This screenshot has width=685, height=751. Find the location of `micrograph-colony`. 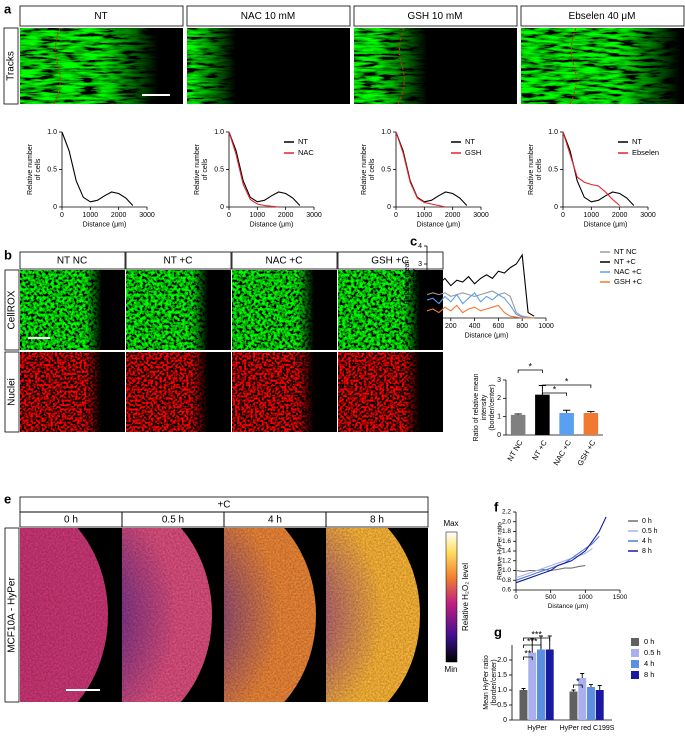

micrograph-colony is located at coordinates (71, 615).